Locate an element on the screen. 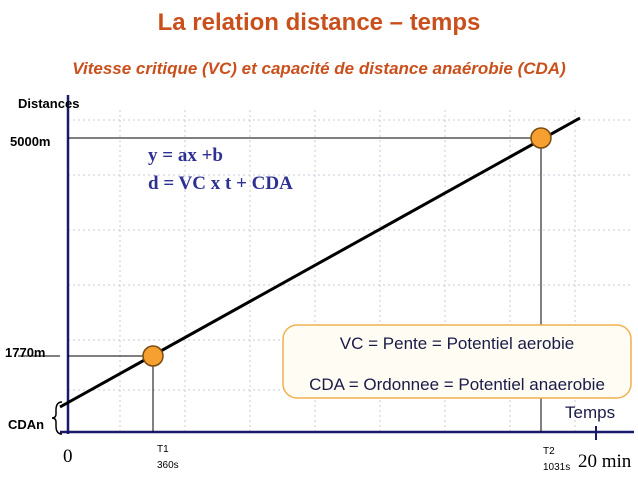 The height and width of the screenshot is (480, 638). equation: y = ax +b is located at coordinates (185, 155).